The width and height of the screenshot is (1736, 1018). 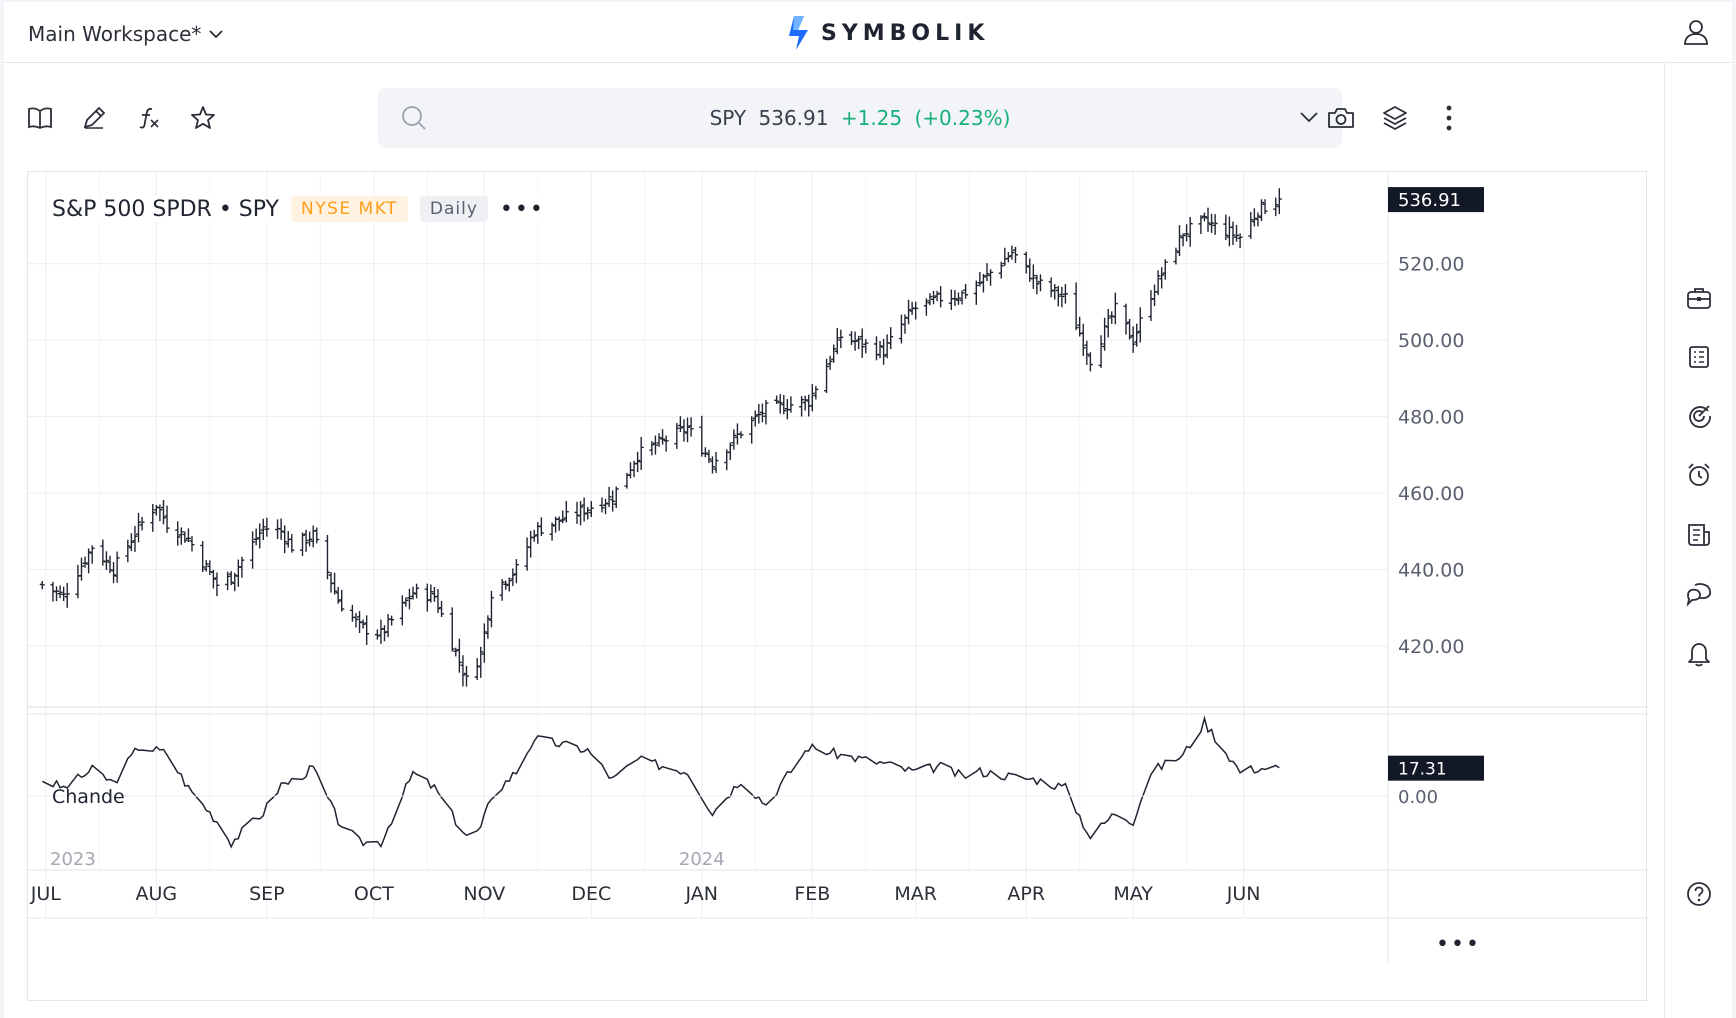 I want to click on brand-logo: SYMBOLIK, so click(x=888, y=33).